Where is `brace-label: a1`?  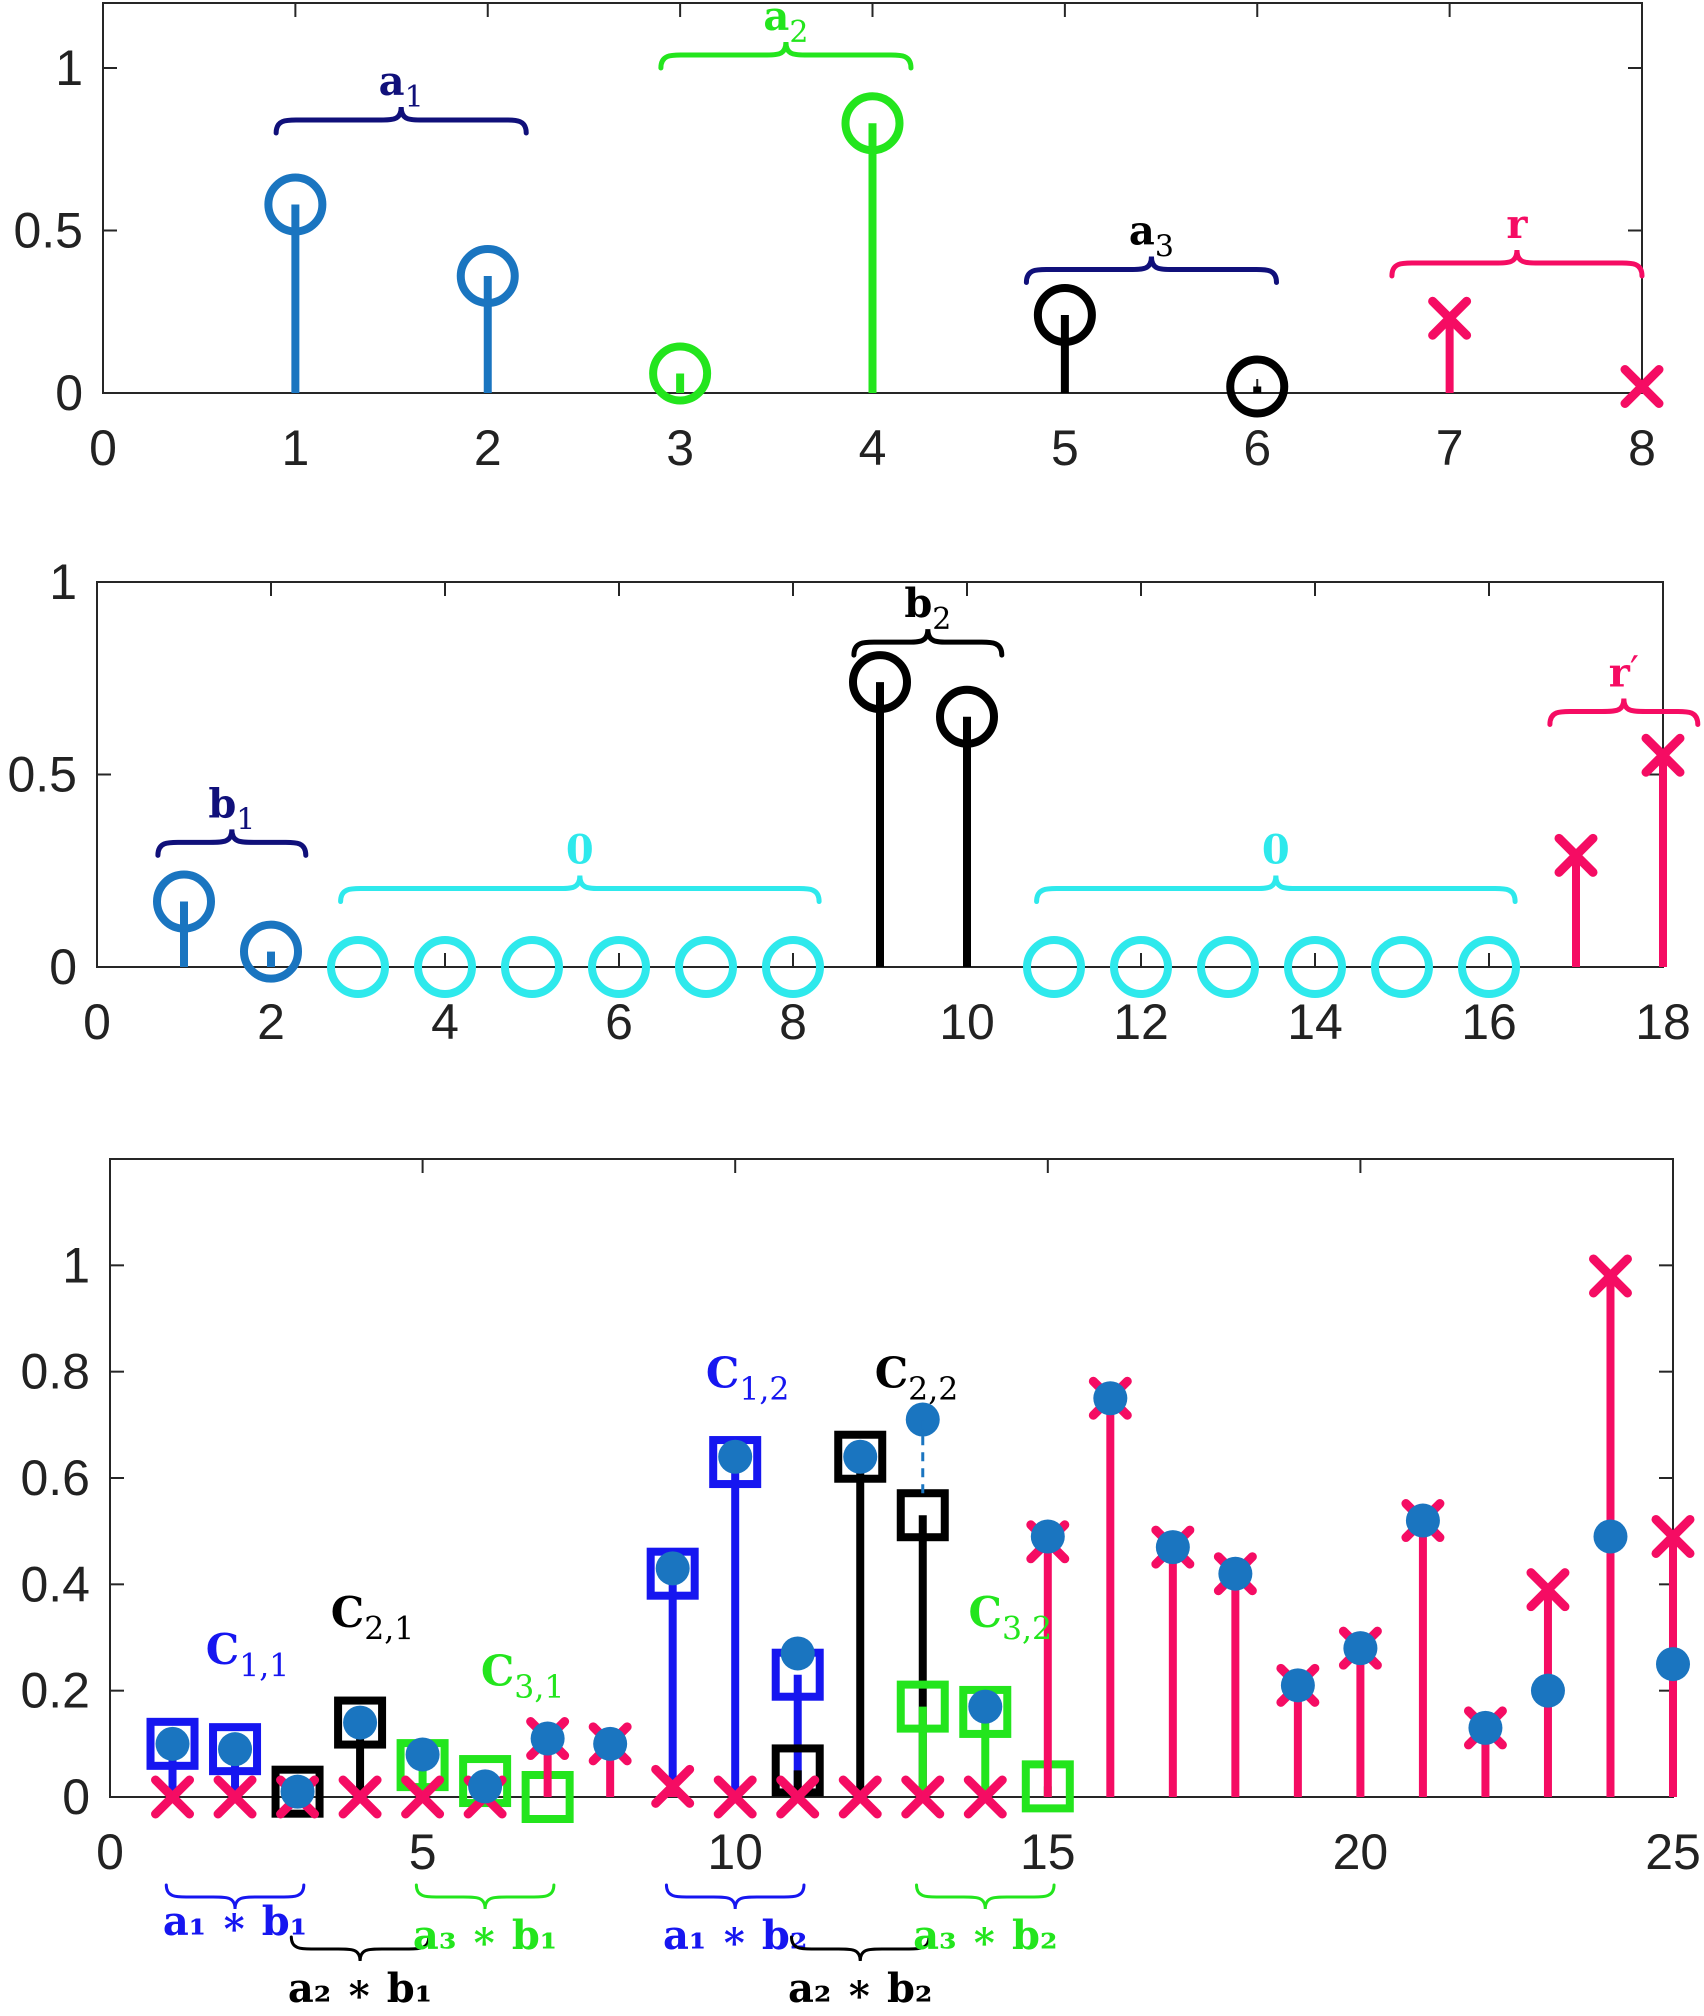
brace-label: a1 is located at coordinates (401, 86).